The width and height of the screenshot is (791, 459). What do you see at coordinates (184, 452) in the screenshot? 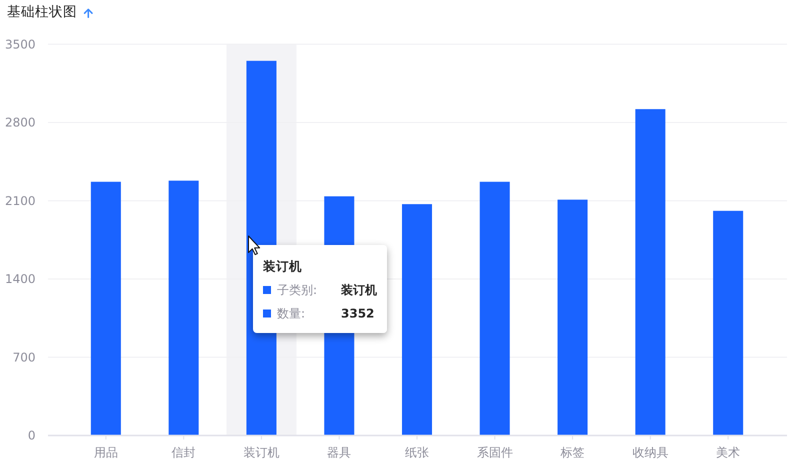
I see `x-tick-label: 信封` at bounding box center [184, 452].